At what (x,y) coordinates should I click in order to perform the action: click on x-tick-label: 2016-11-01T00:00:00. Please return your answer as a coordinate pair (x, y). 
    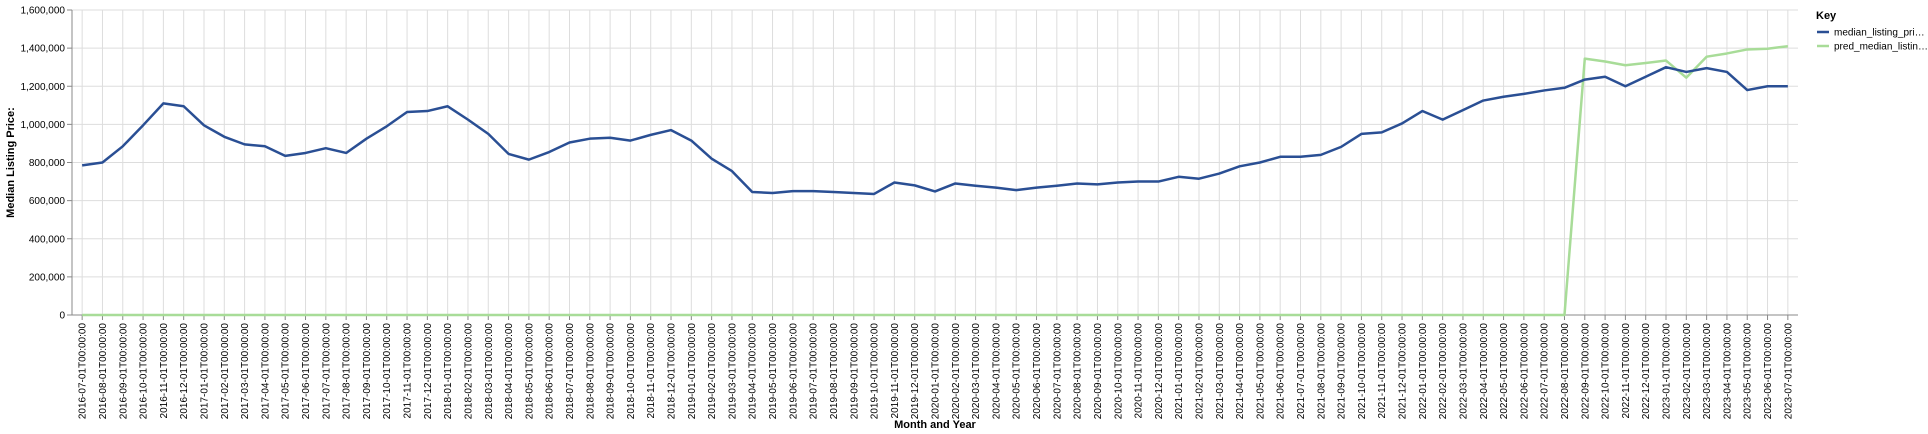
    Looking at the image, I should click on (164, 371).